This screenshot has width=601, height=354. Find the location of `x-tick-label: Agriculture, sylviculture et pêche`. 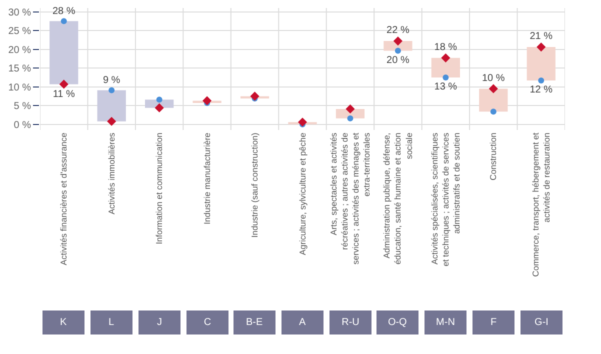

x-tick-label: Agriculture, sylviculture et pêche is located at coordinates (302, 194).